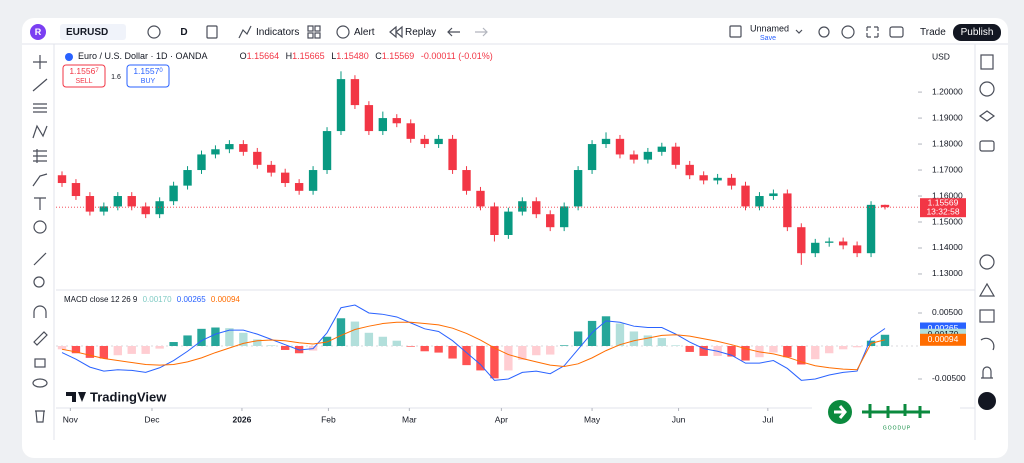 The width and height of the screenshot is (1024, 463). Describe the element at coordinates (947, 312) in the screenshot. I see `macd-tick-label: 0.00500` at that location.